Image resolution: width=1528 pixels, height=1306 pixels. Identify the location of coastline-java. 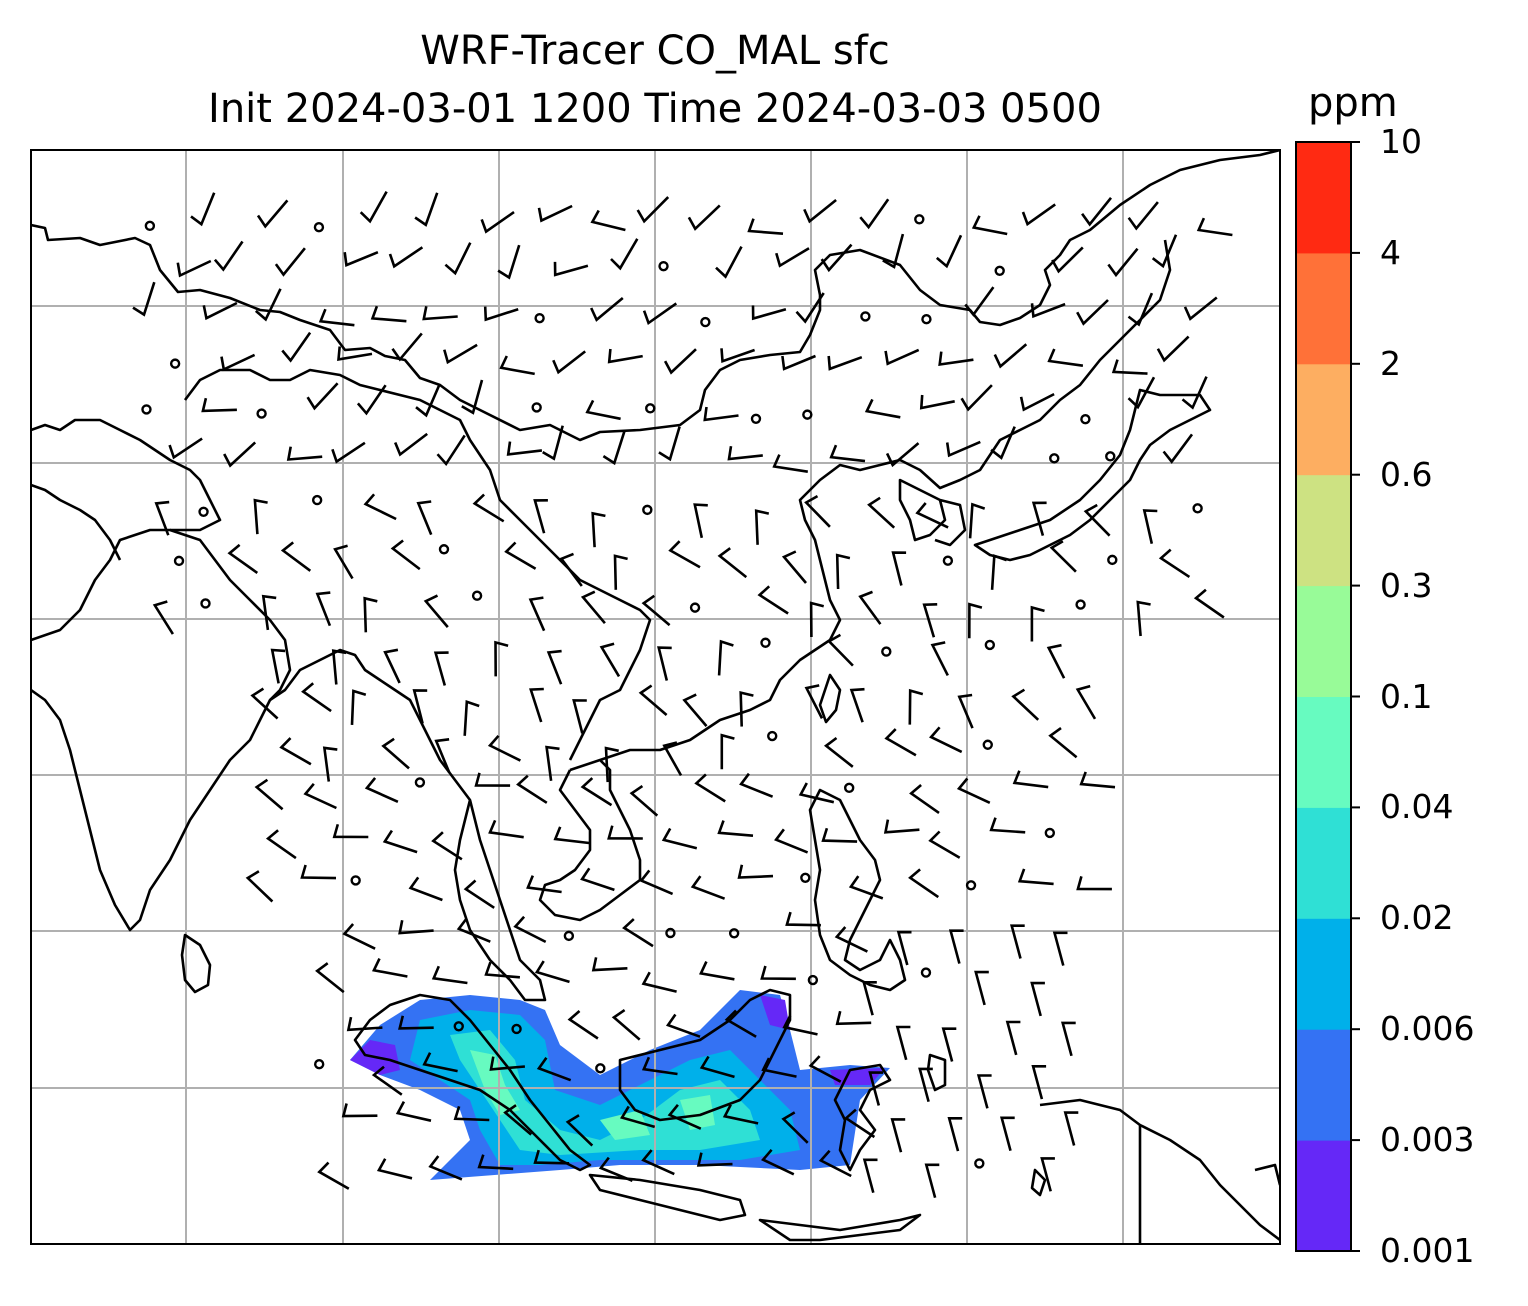
(667, 1197).